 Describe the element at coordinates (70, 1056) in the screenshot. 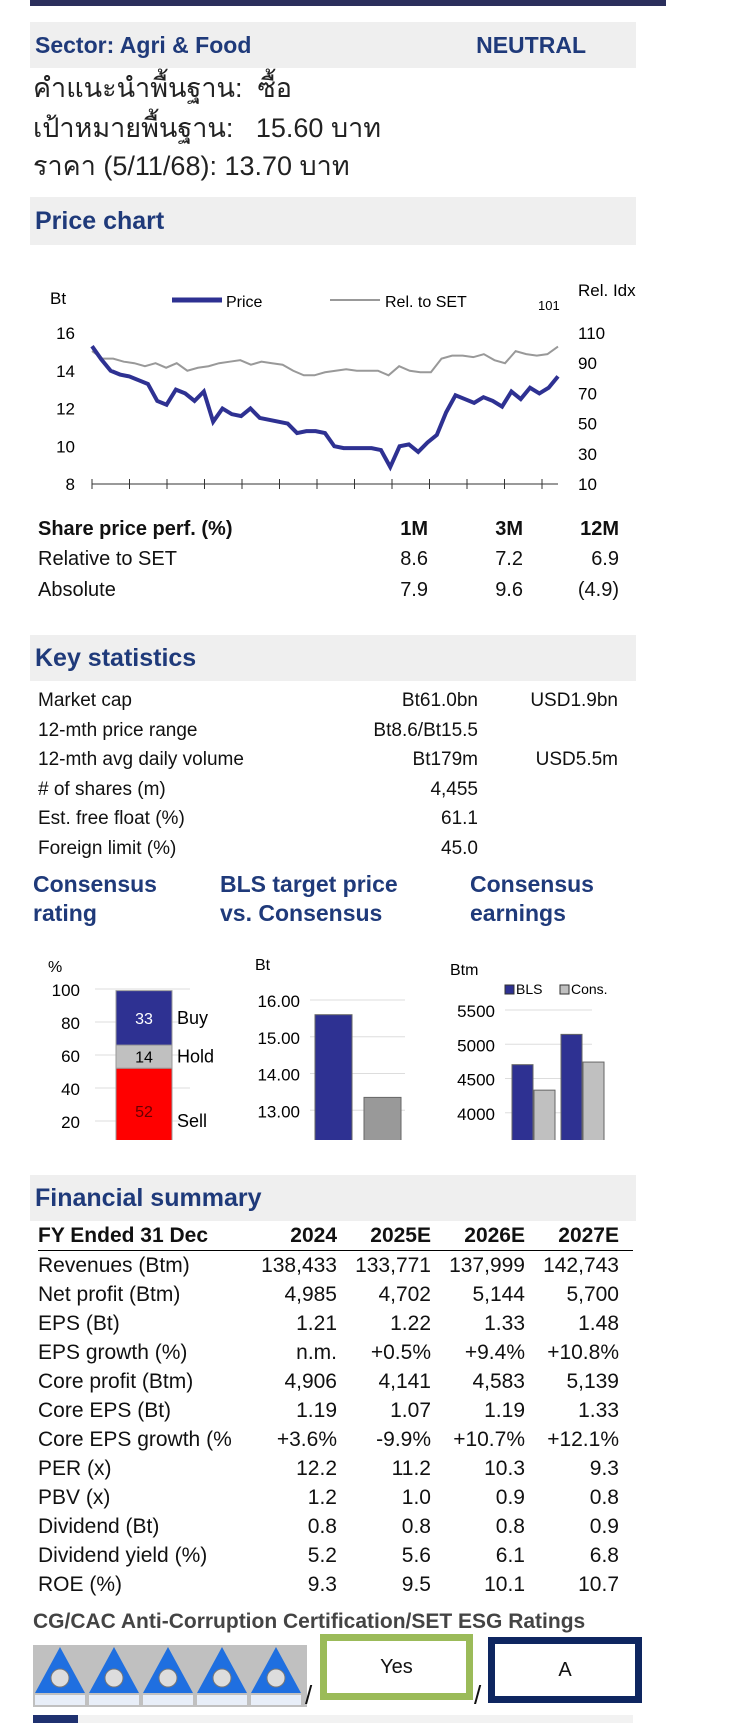

I see `rating-y-tick: 60` at that location.